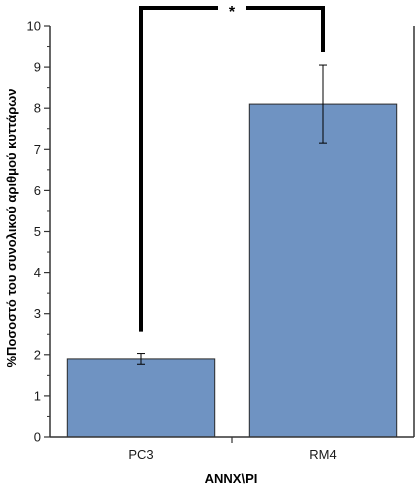 This screenshot has width=420, height=494. What do you see at coordinates (231, 478) in the screenshot?
I see `x-axis-title: ANNX\PI` at bounding box center [231, 478].